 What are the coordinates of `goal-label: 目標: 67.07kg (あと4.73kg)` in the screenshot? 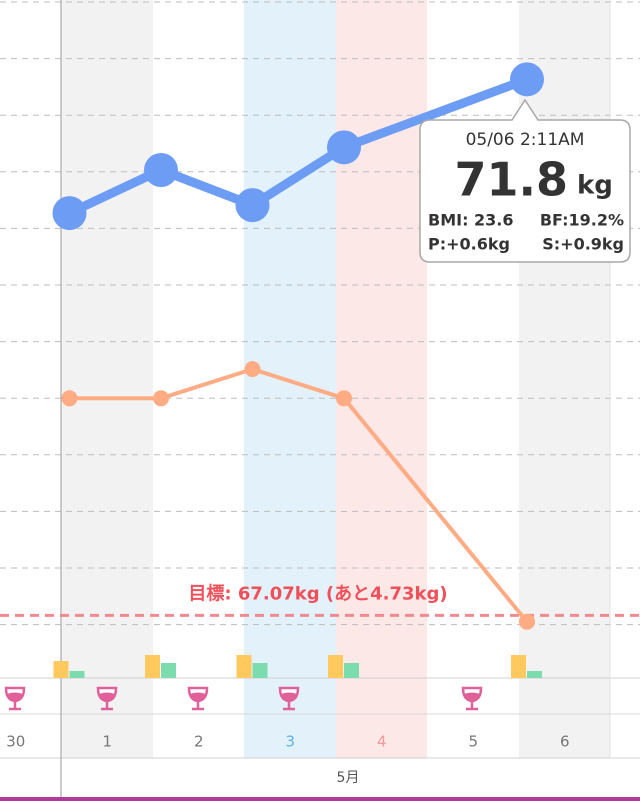 It's located at (317, 593).